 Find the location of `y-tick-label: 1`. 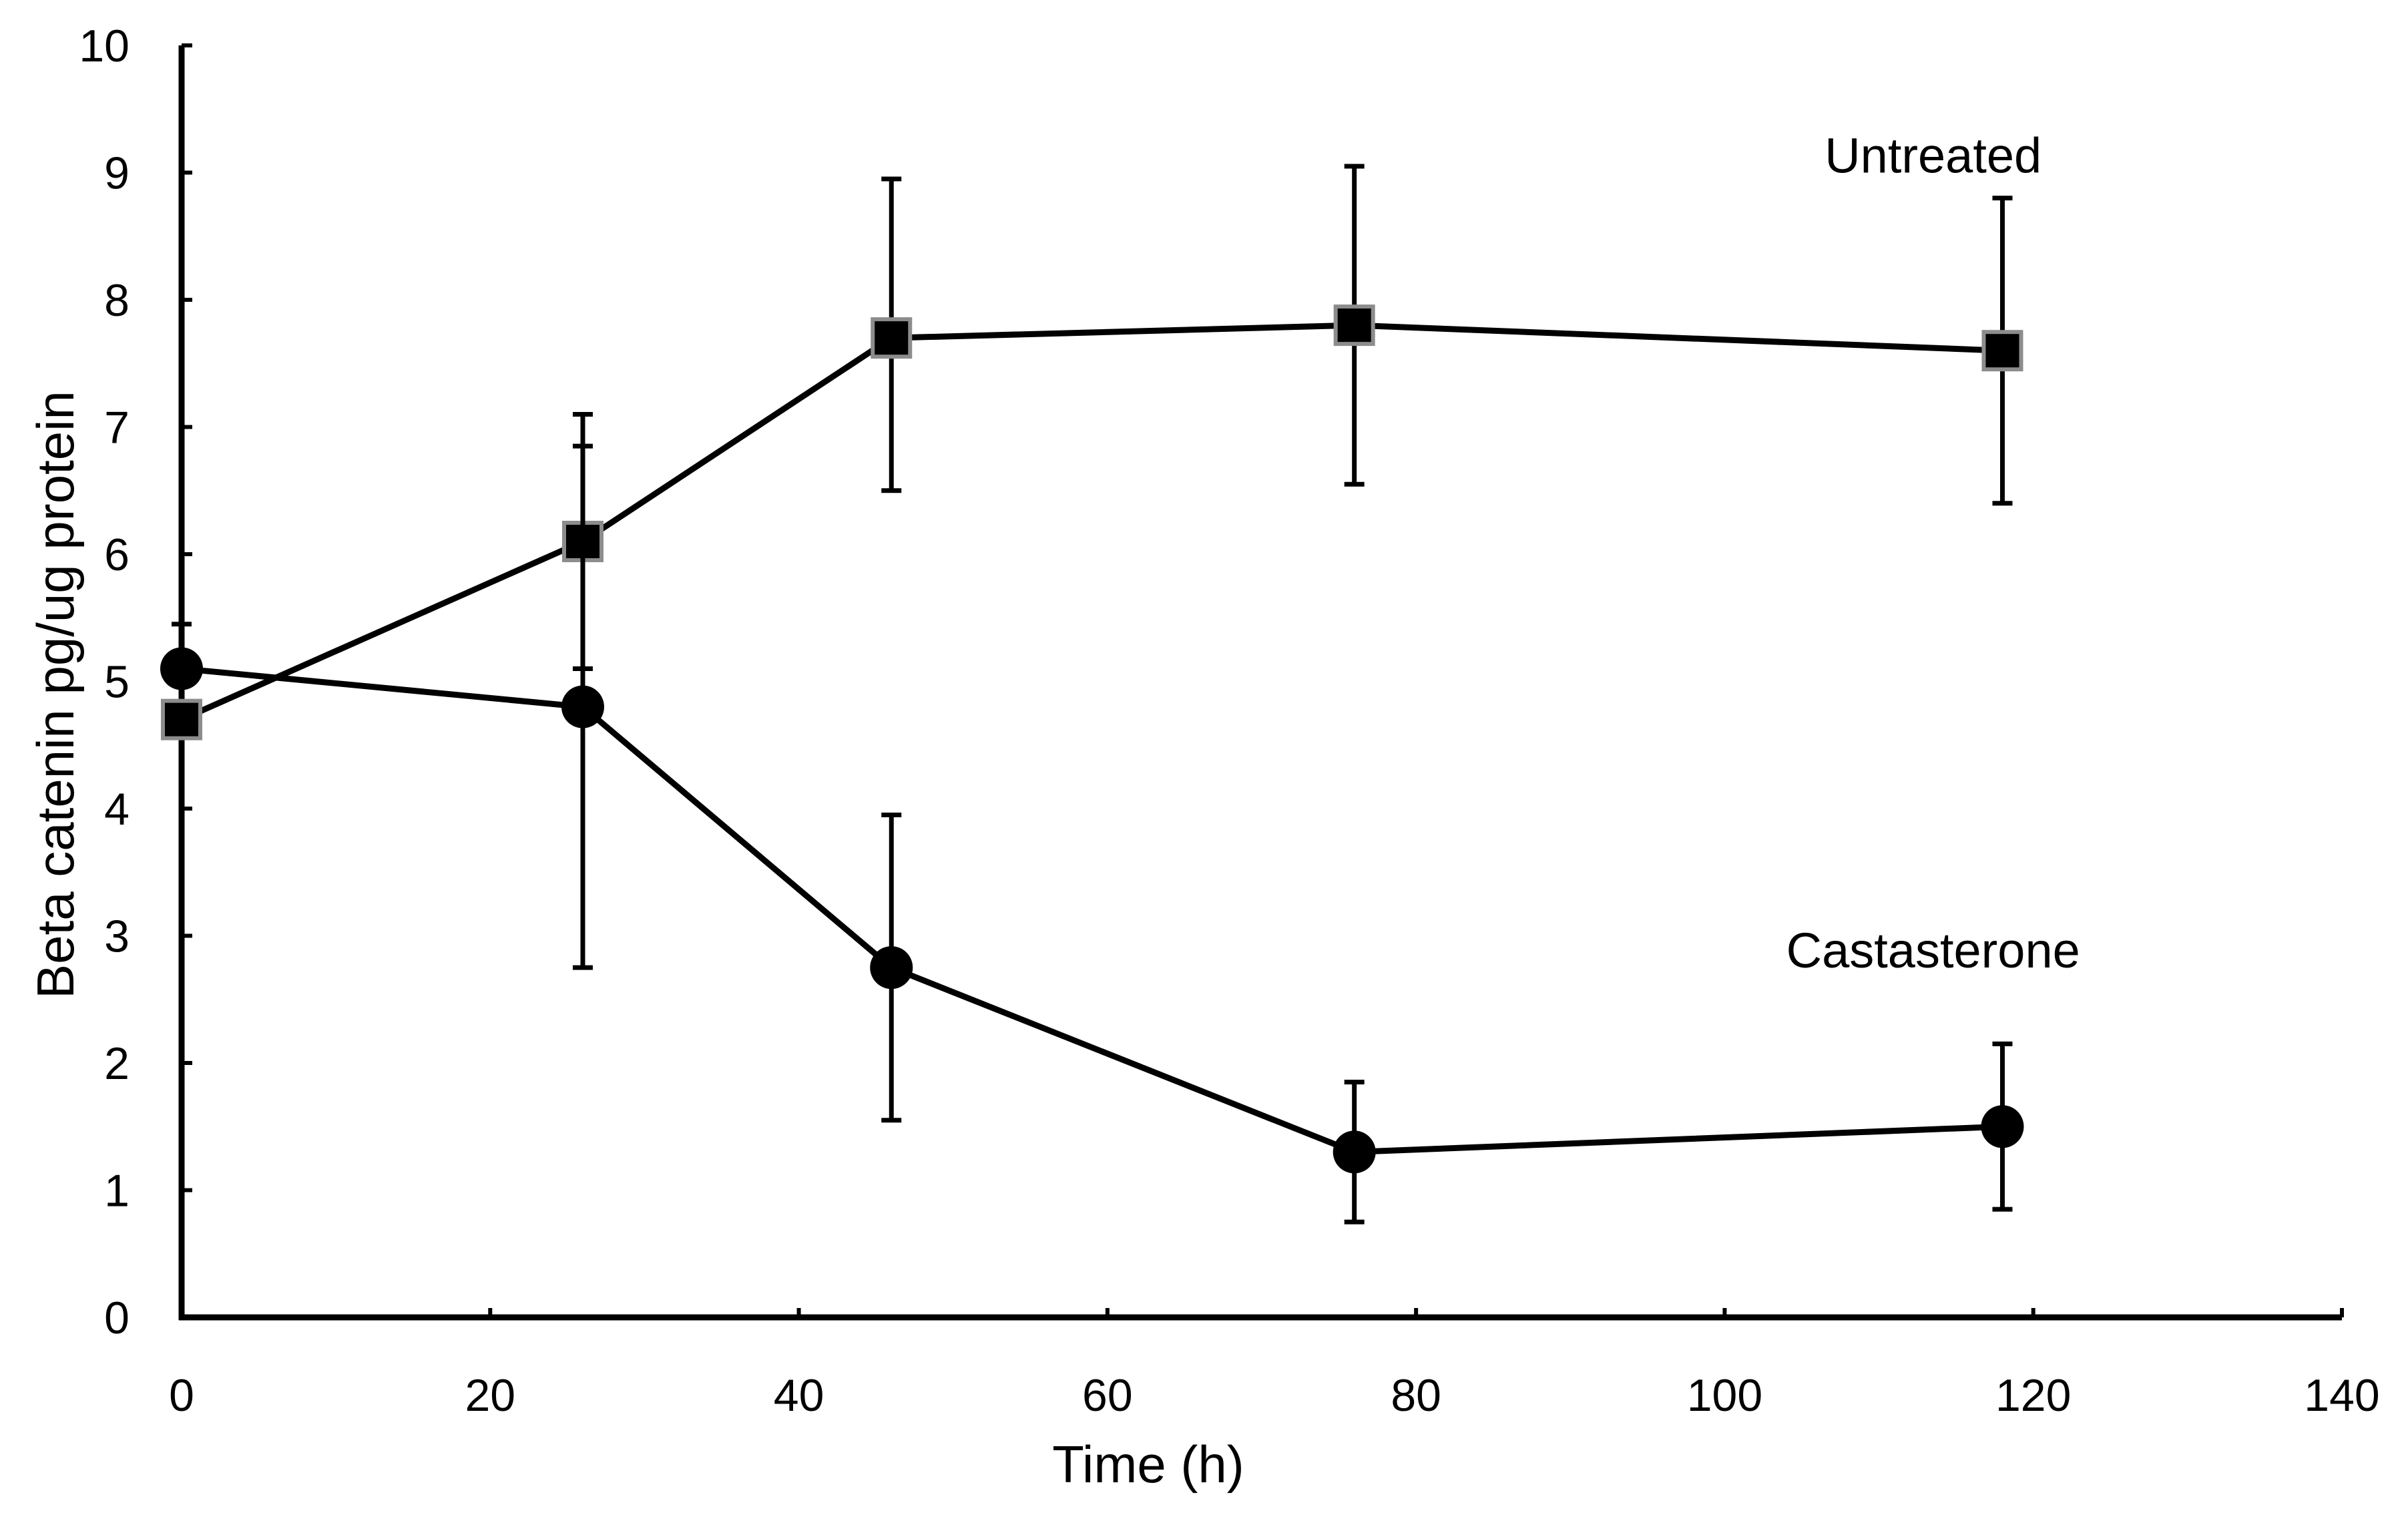

y-tick-label: 1 is located at coordinates (117, 1192).